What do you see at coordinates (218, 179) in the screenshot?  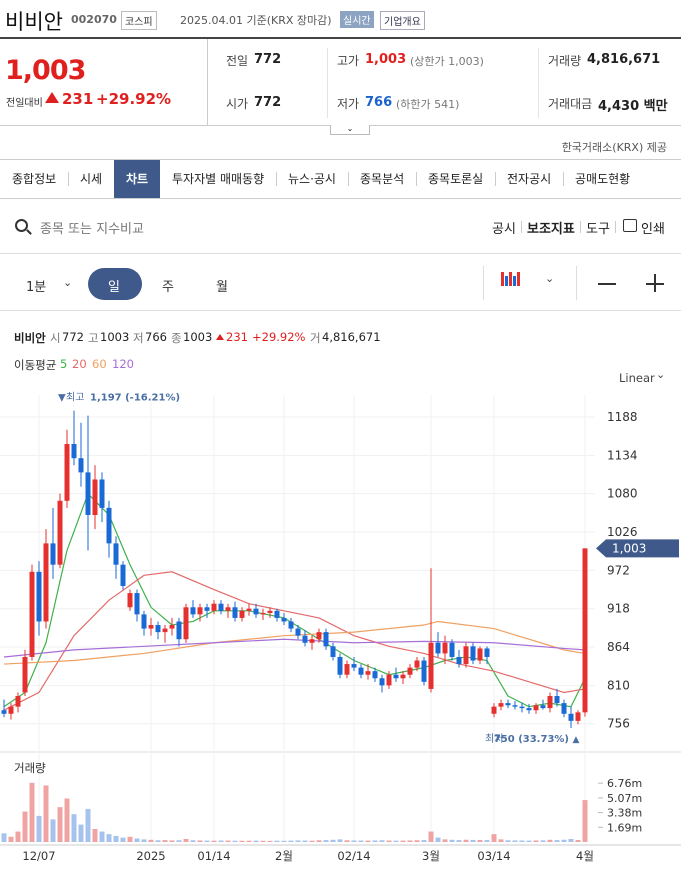 I see `tab: 투자자별 매매동향` at bounding box center [218, 179].